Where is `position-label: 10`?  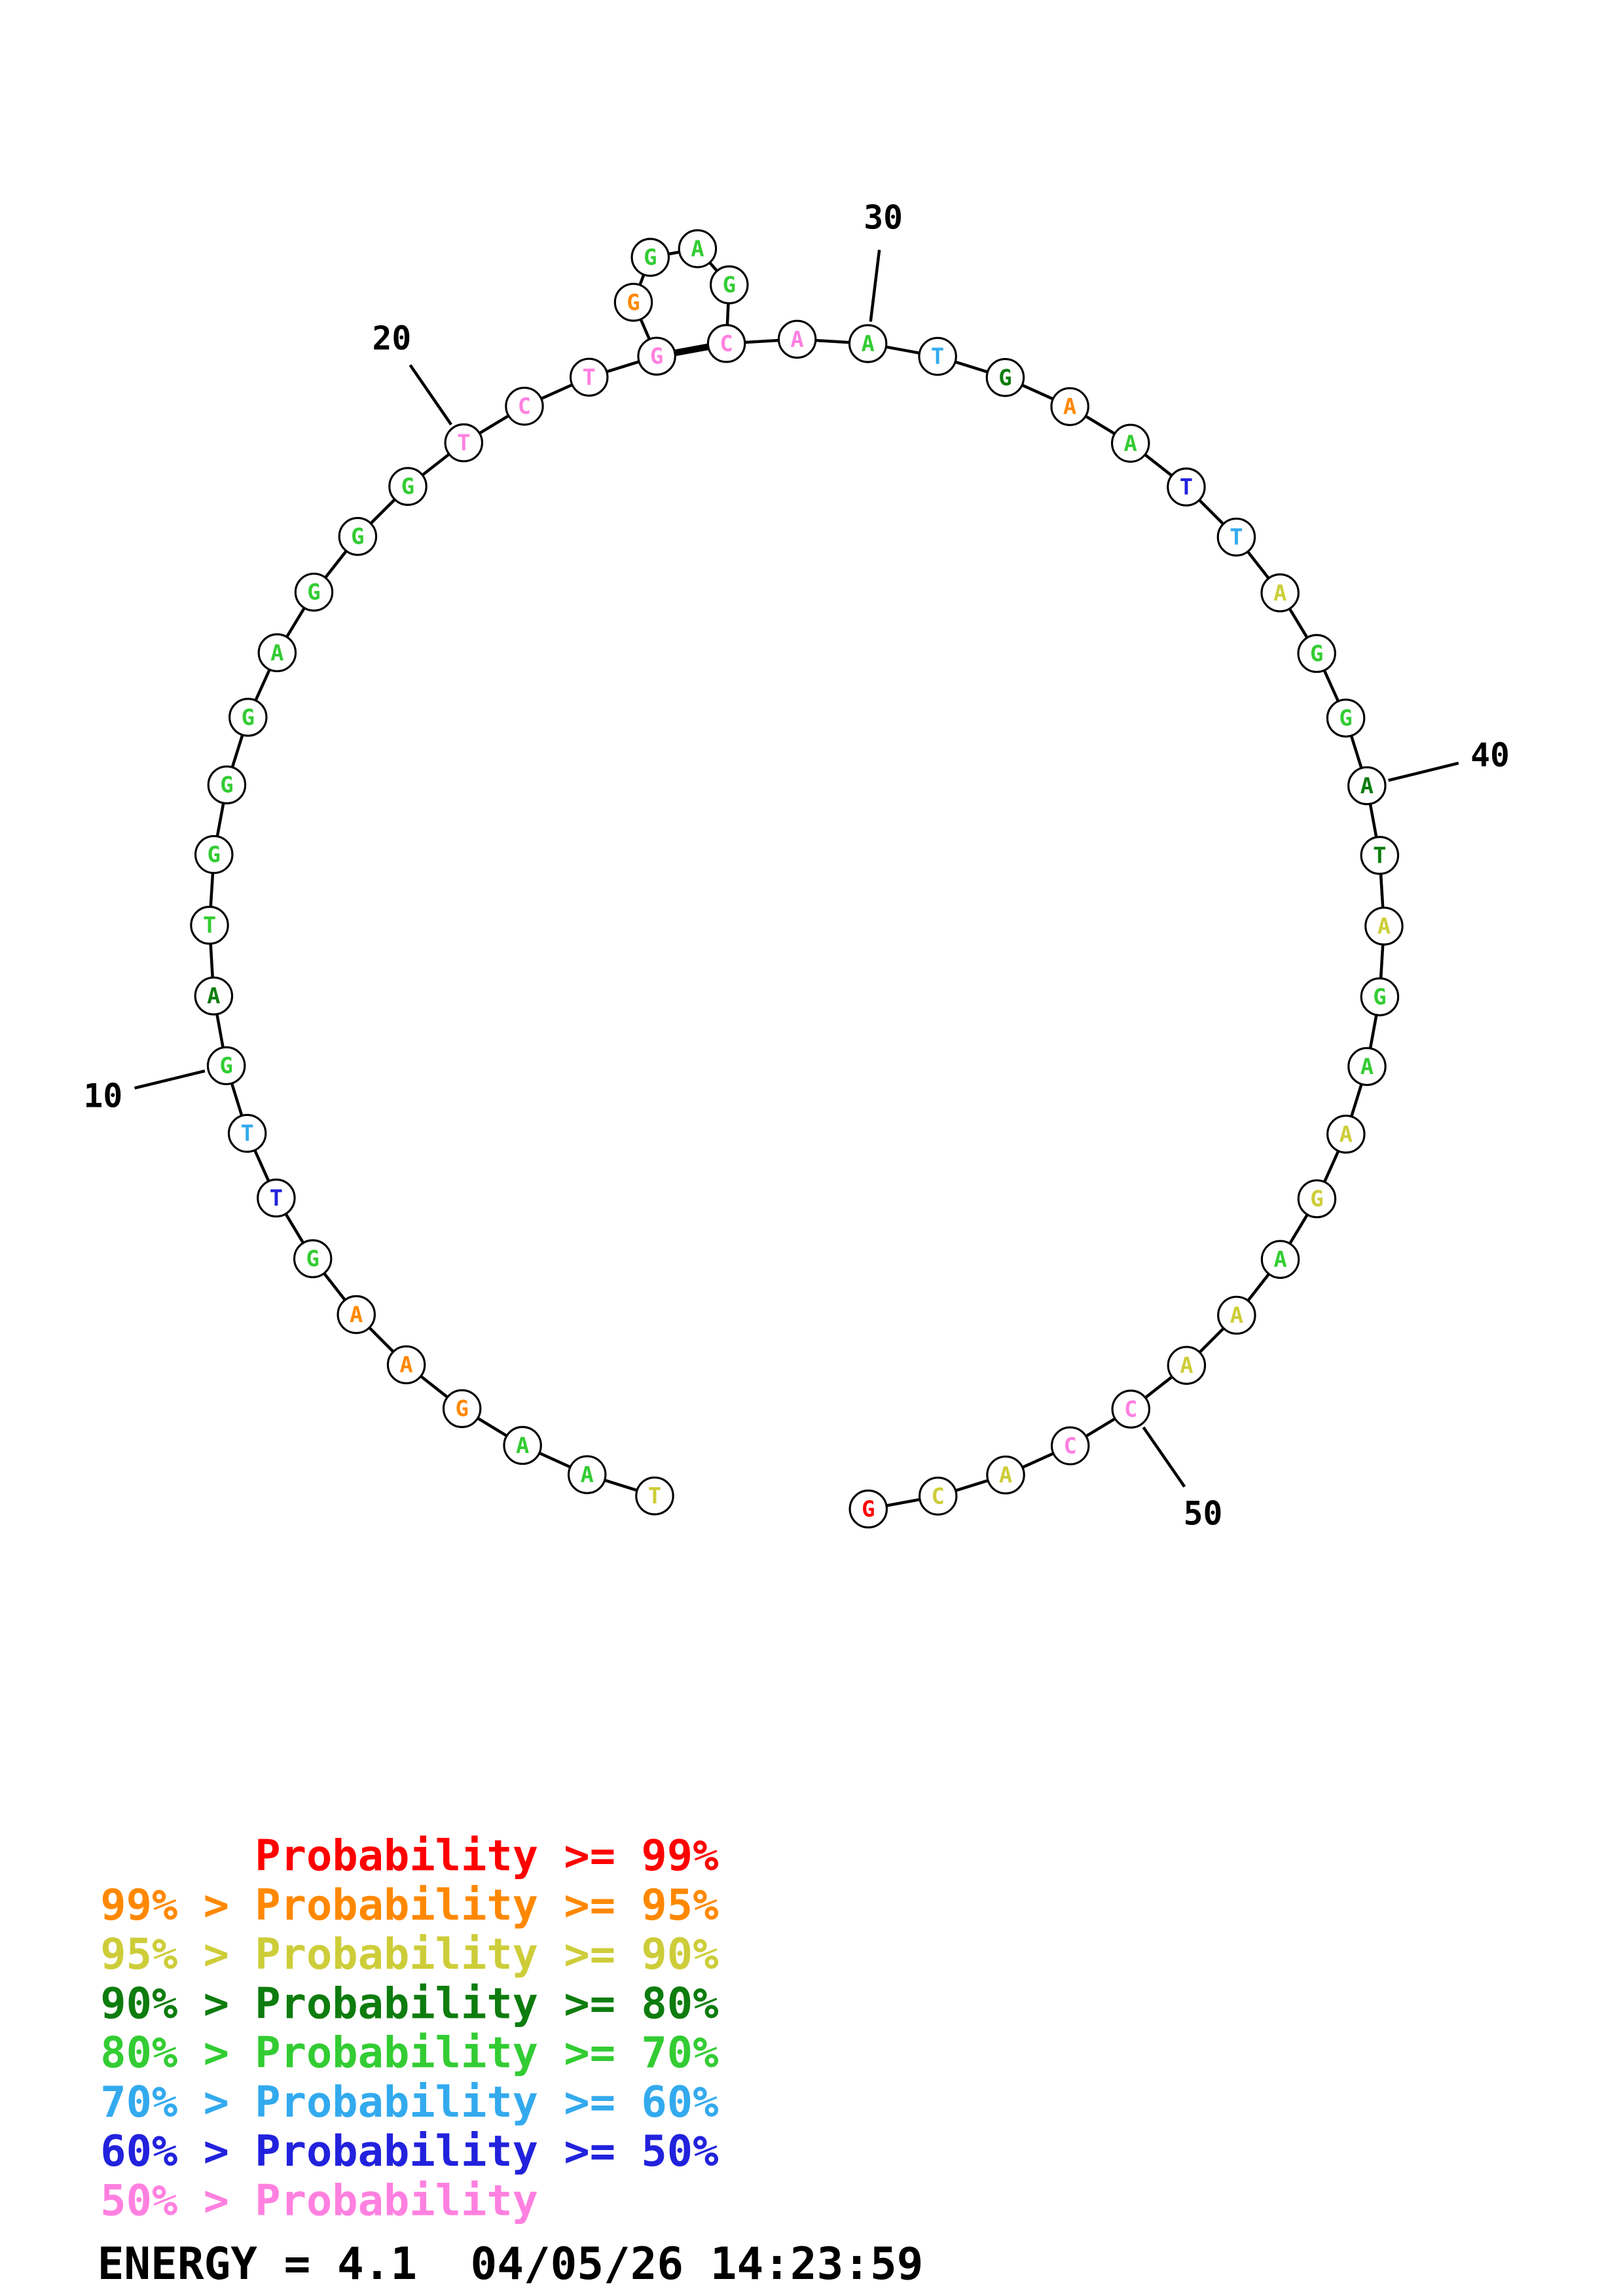 position-label: 10 is located at coordinates (103, 1096).